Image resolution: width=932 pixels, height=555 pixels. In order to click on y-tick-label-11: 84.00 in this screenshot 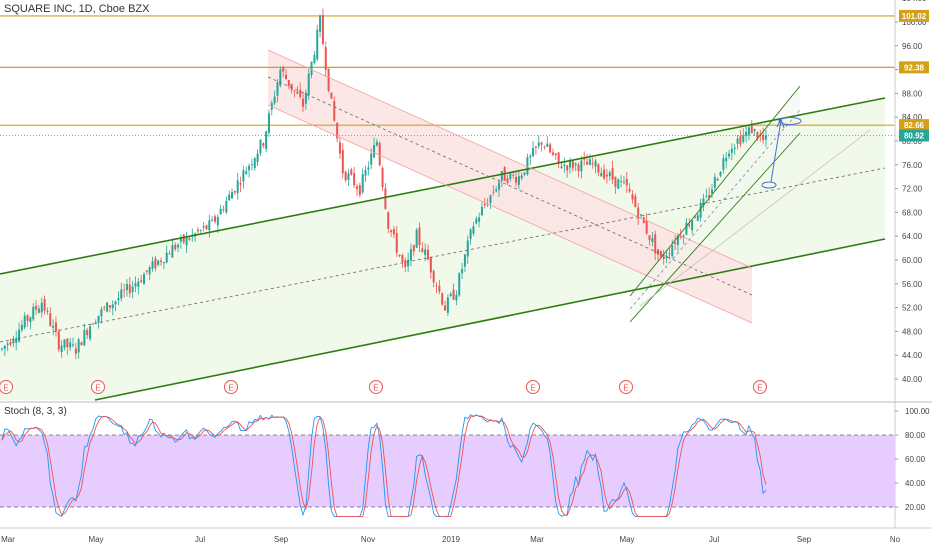, I will do `click(912, 117)`.